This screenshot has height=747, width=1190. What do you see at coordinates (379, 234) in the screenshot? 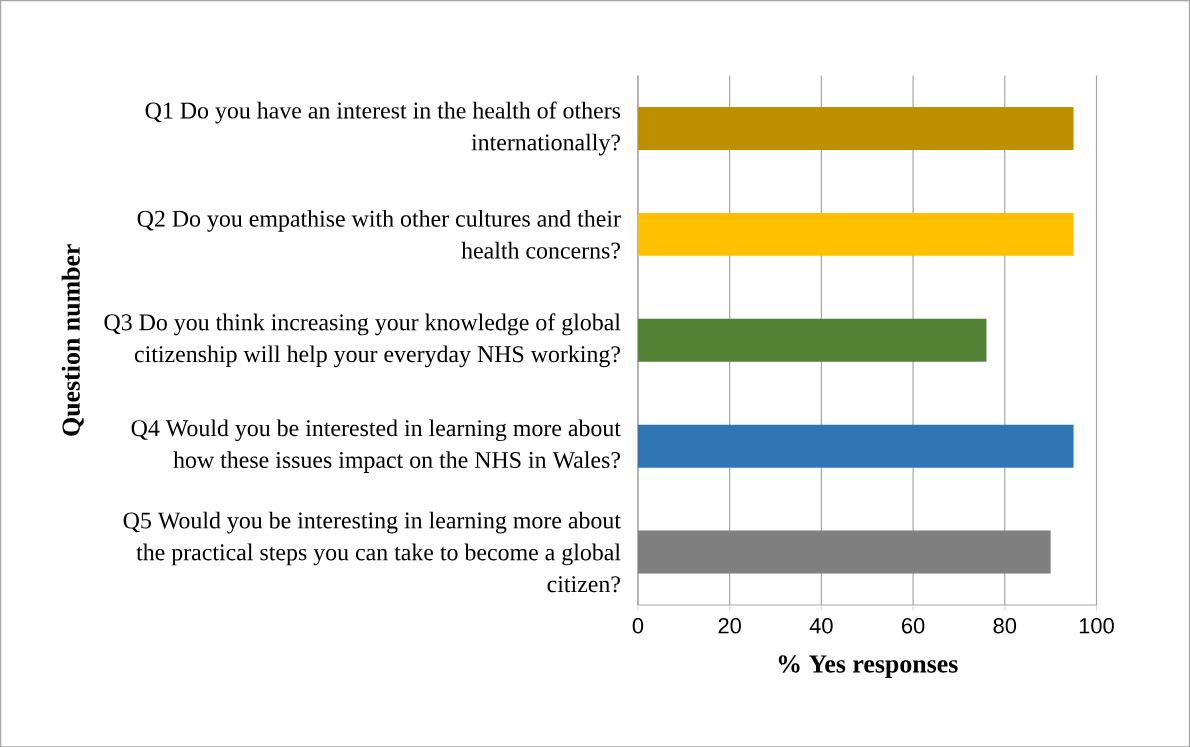
I see `y-tick-label: Q2 Do you empathise with other cultures and their health concerns?` at bounding box center [379, 234].